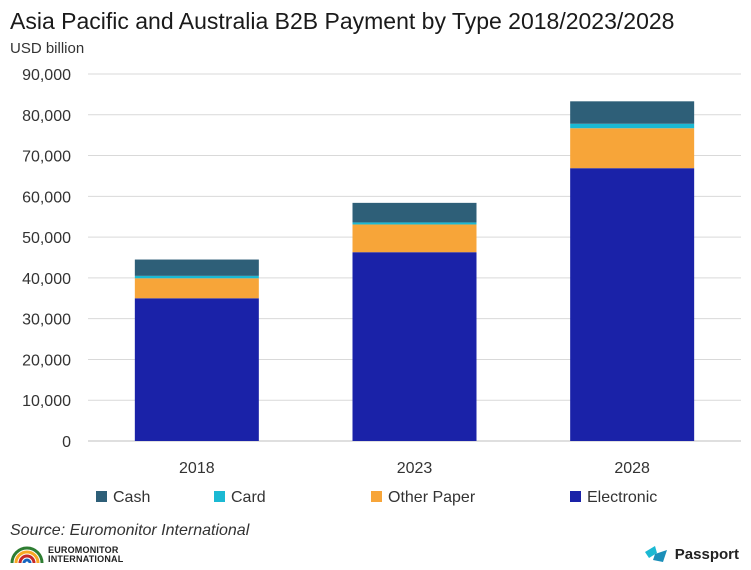 This screenshot has height=570, width=751. I want to click on x-tick-labels: 2018 2023 2028, so click(414, 468).